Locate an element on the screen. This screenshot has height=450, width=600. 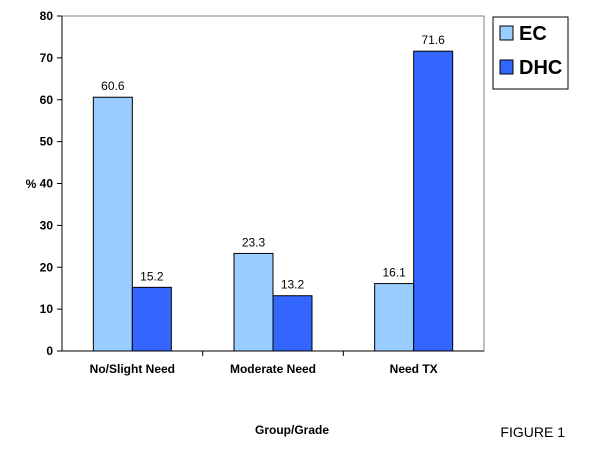
data-label: 60.6 is located at coordinates (113, 86).